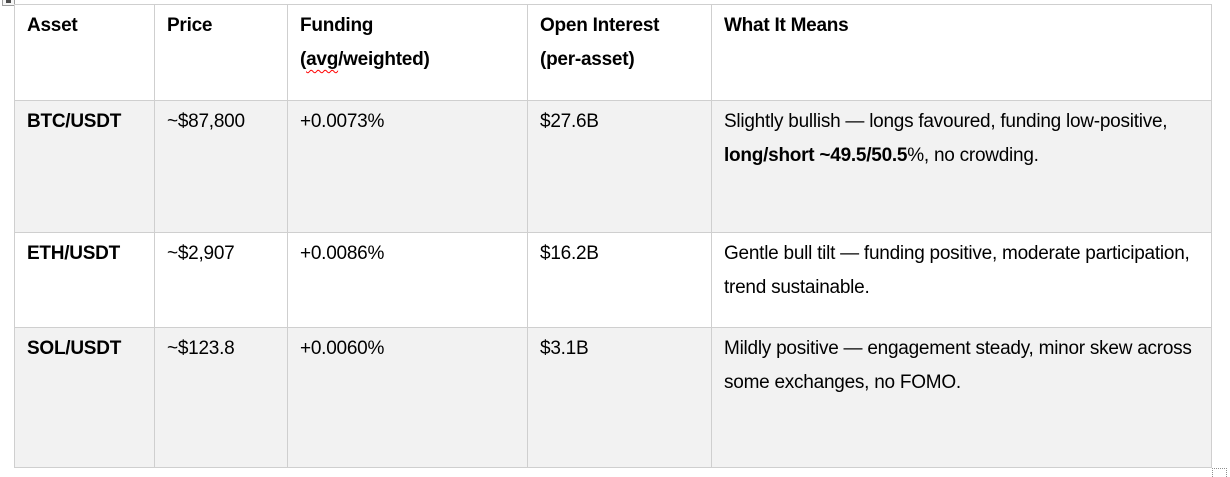 This screenshot has width=1230, height=477. Describe the element at coordinates (84, 52) in the screenshot. I see `header-cell-asset: Asset` at that location.